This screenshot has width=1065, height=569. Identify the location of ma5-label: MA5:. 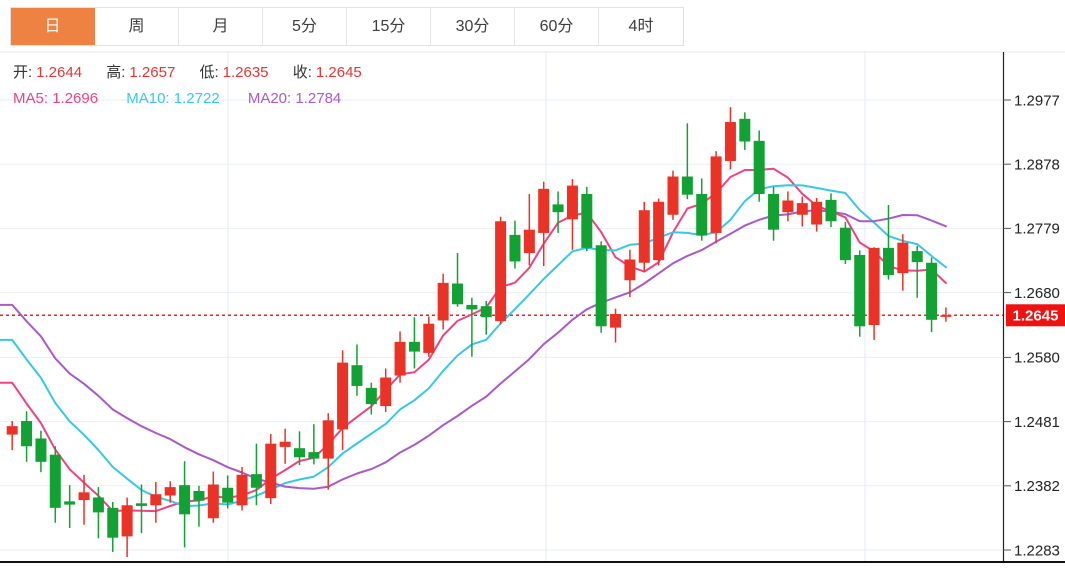
(31, 98).